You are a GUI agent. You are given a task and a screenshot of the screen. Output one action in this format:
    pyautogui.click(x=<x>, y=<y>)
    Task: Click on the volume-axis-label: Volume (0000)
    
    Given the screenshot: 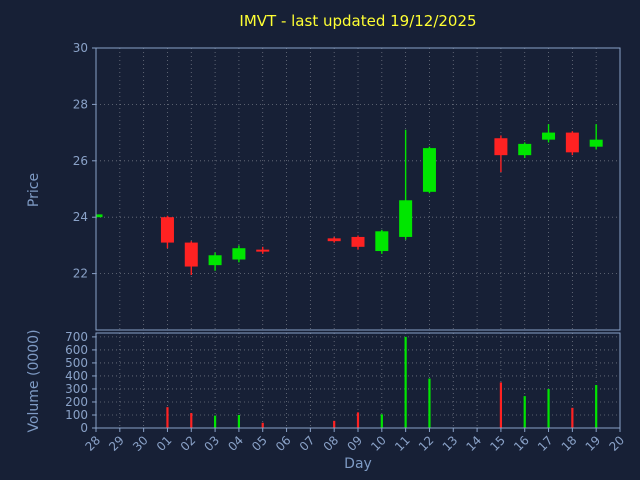 What is the action you would take?
    pyautogui.click(x=34, y=380)
    